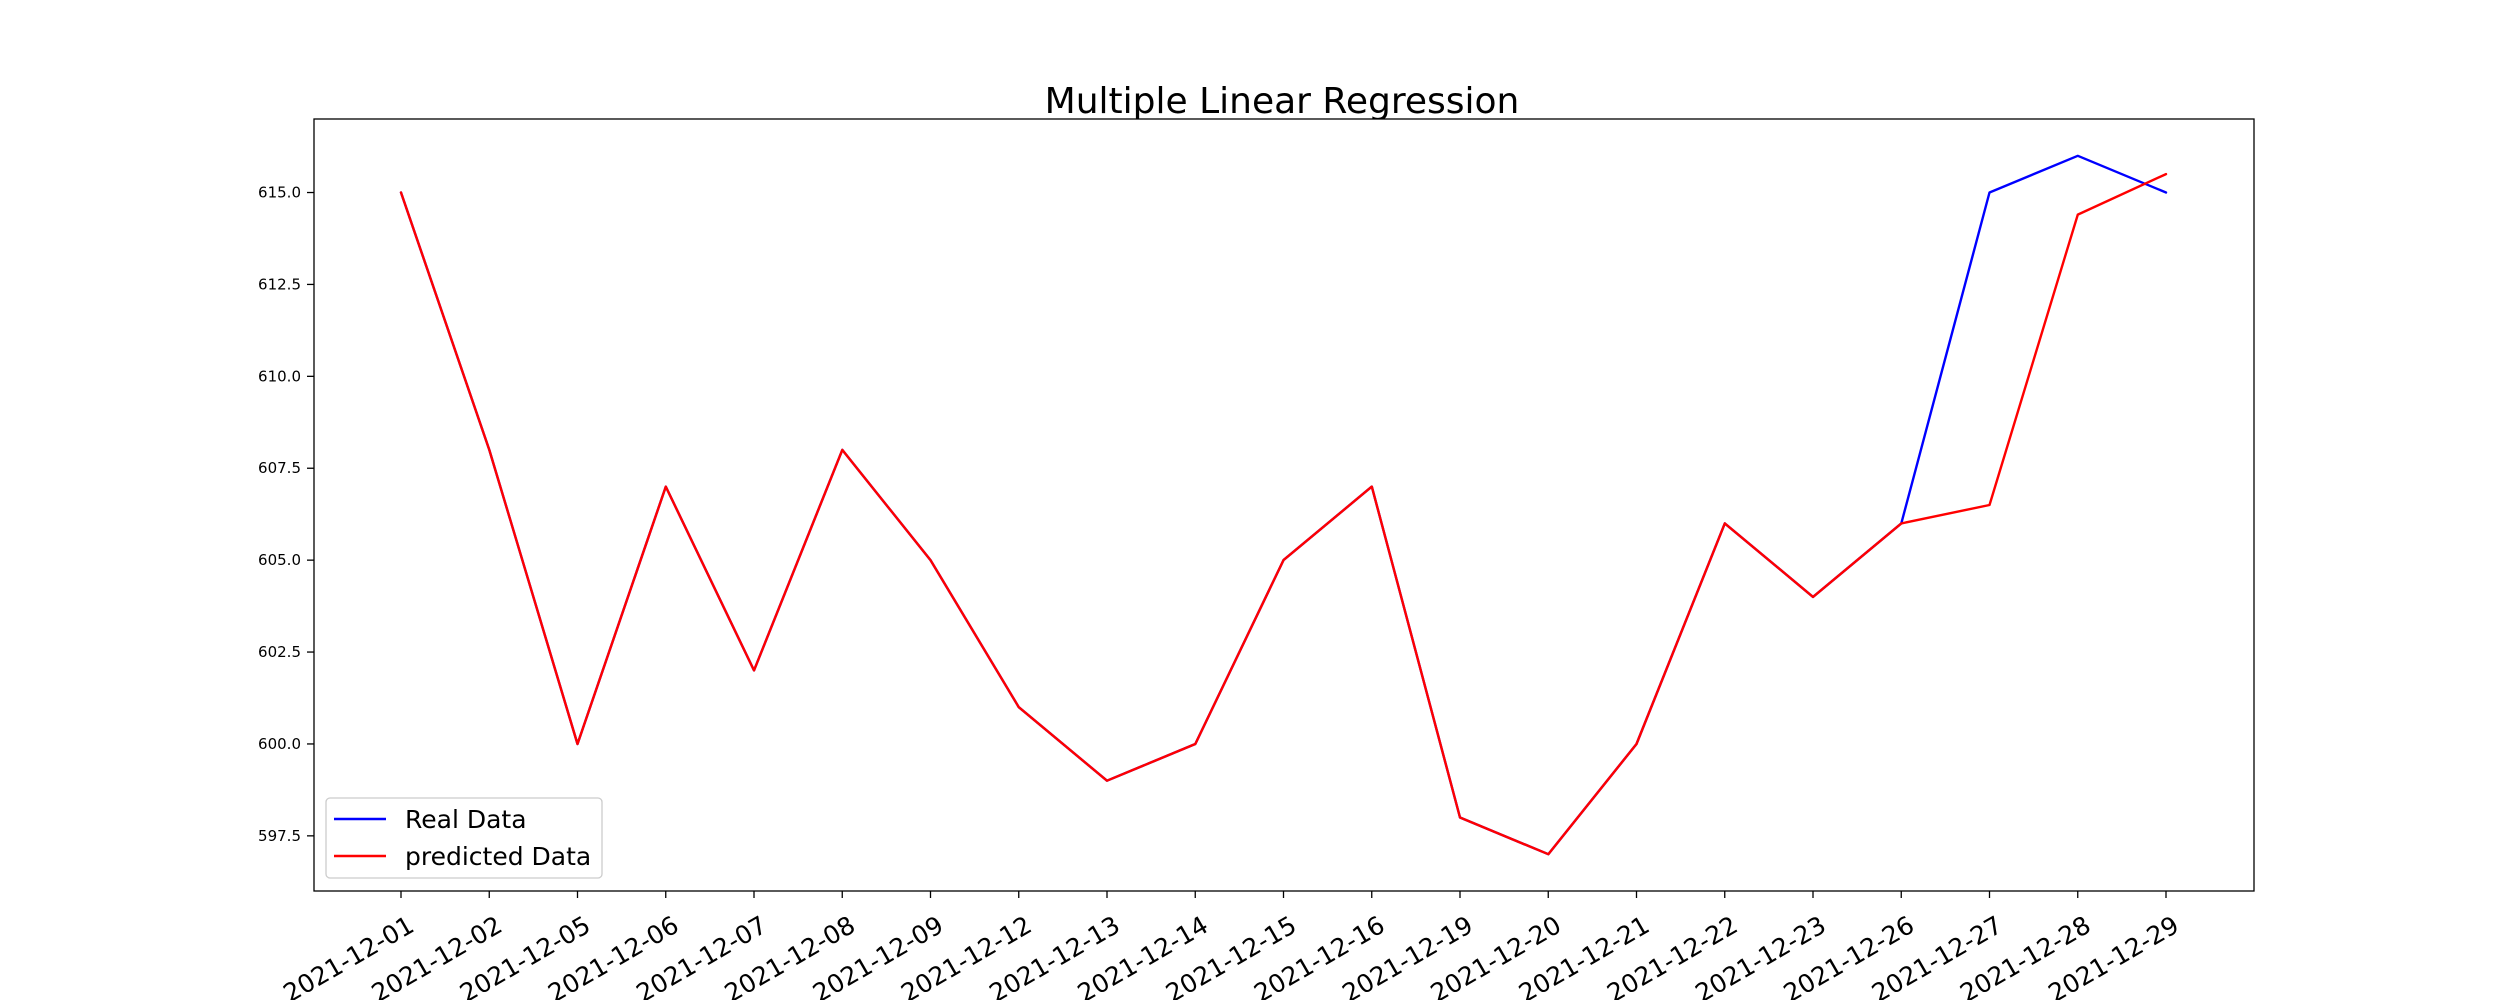 The image size is (2500, 1000). Describe the element at coordinates (279, 744) in the screenshot. I see `y-tick-label: 600.0` at that location.